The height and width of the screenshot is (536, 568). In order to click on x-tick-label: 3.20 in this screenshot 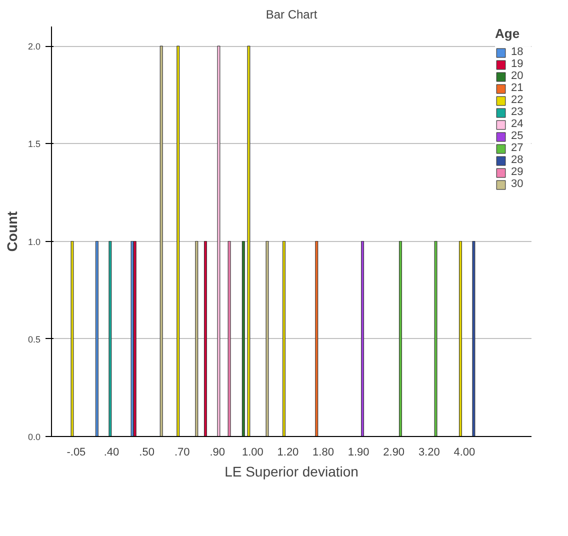, I will do `click(429, 452)`.